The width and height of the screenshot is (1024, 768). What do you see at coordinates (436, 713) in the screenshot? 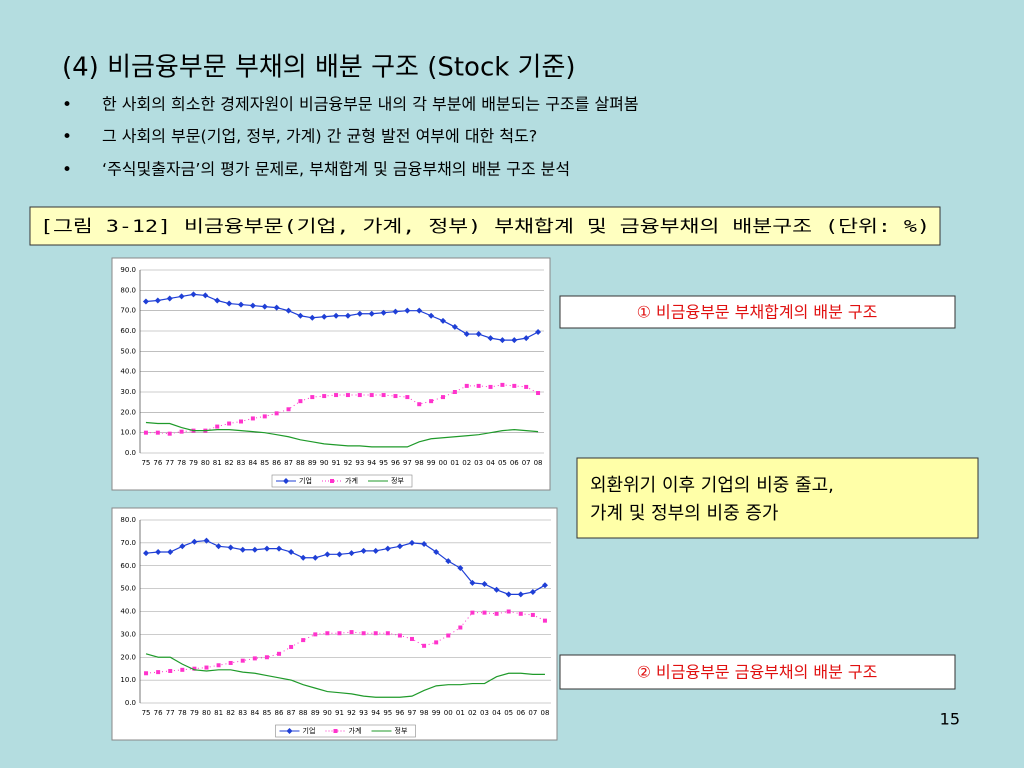
I see `x-tick-label: 99` at bounding box center [436, 713].